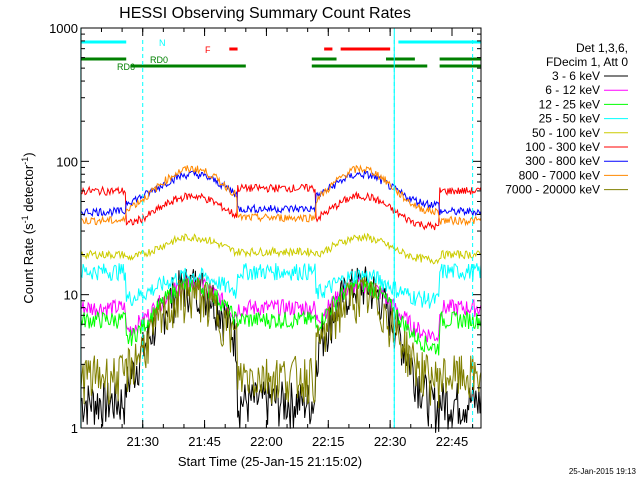  Describe the element at coordinates (25, 161) in the screenshot. I see `y-axis-label-sup2: -1` at that location.